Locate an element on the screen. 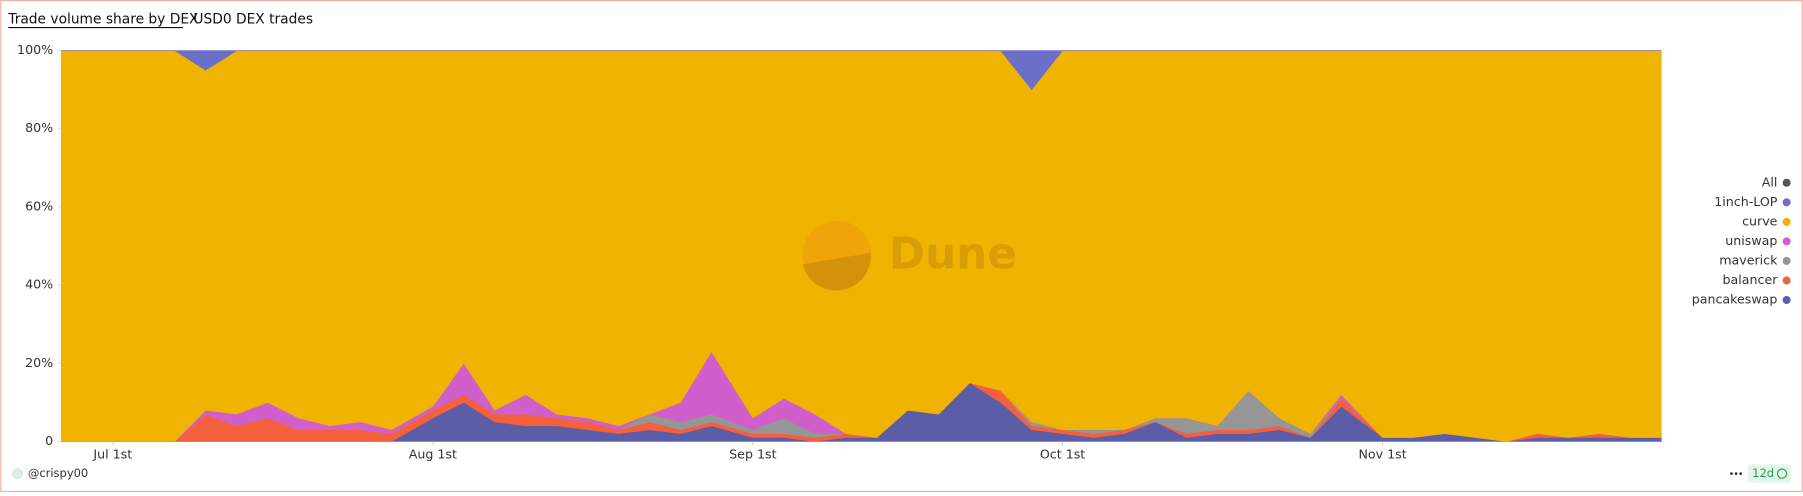 The height and width of the screenshot is (496, 1803). legend-label: pancakeswap is located at coordinates (1735, 299).